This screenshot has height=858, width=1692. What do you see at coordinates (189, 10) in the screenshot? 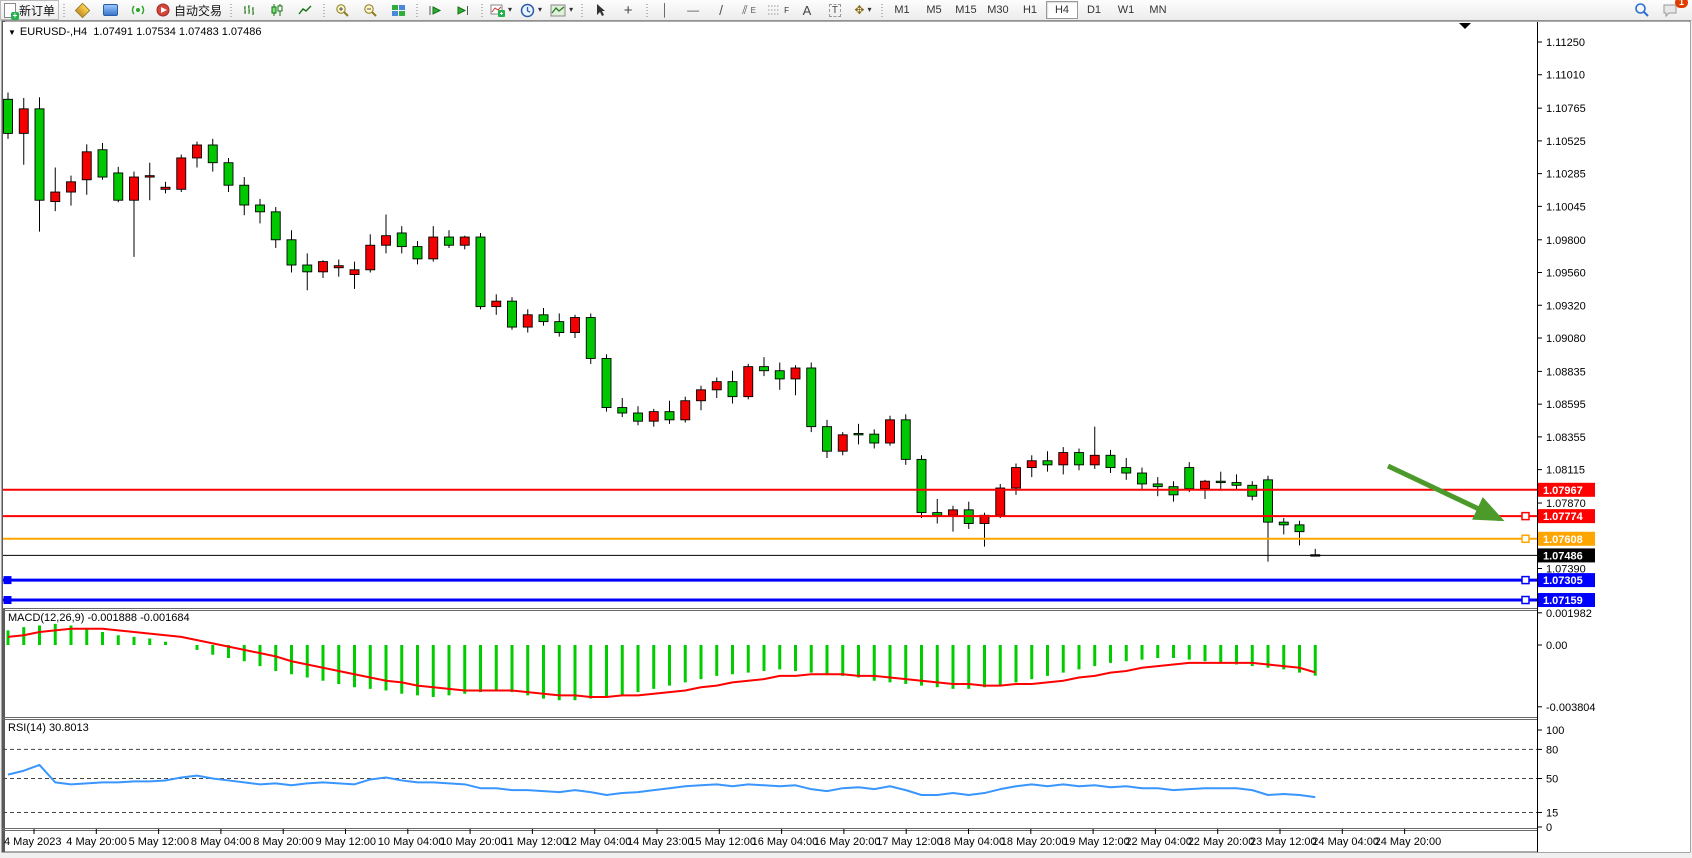
I see `autotrading-button: 自动交易` at bounding box center [189, 10].